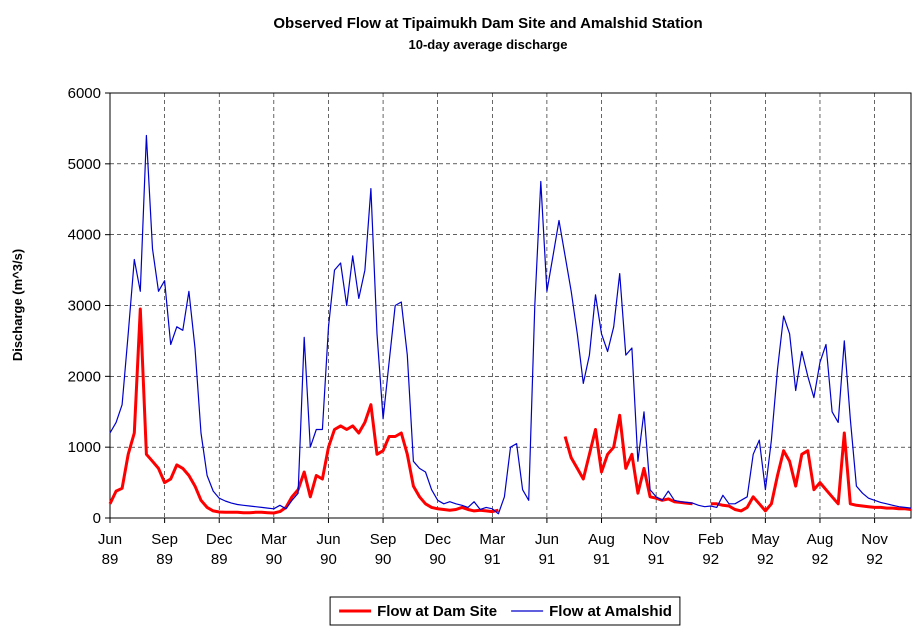  I want to click on y-tick-label: 5000, so click(84, 164).